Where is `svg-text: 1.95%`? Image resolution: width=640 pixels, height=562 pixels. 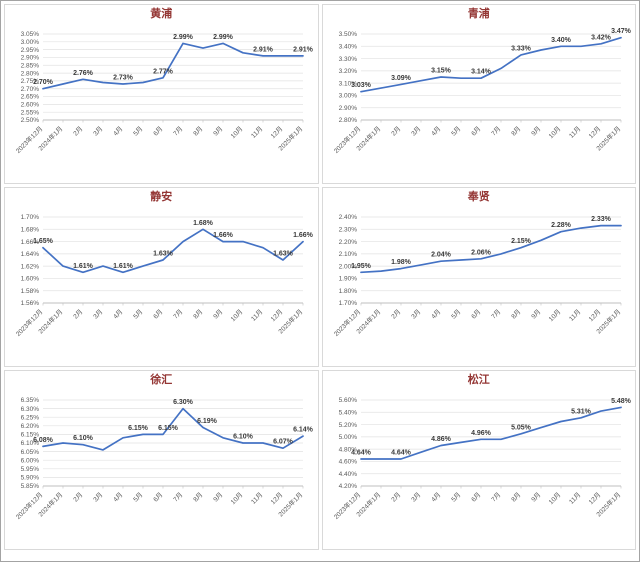
svg-text: 1.95% is located at coordinates (361, 266).